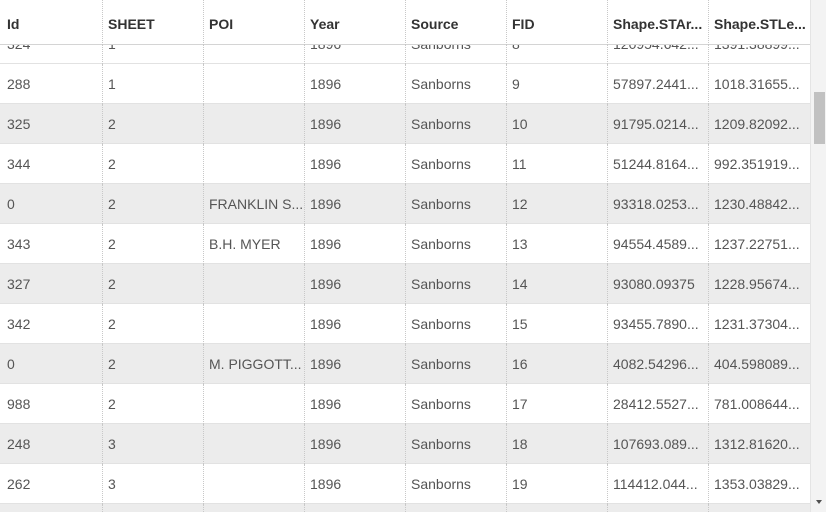 This screenshot has width=826, height=512. What do you see at coordinates (557, 164) in the screenshot?
I see `cell-fid: 11` at bounding box center [557, 164].